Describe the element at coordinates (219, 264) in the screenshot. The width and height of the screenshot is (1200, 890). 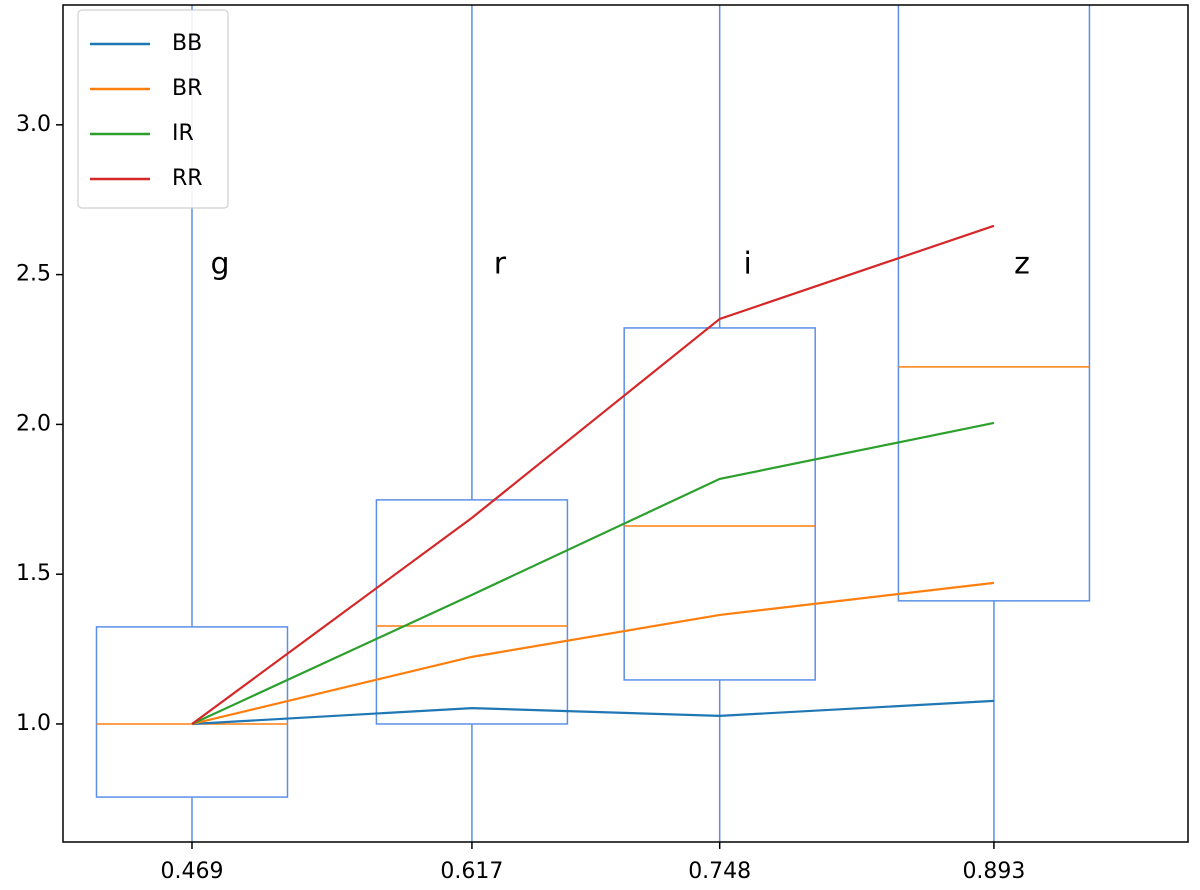
I see `annotation: g` at that location.